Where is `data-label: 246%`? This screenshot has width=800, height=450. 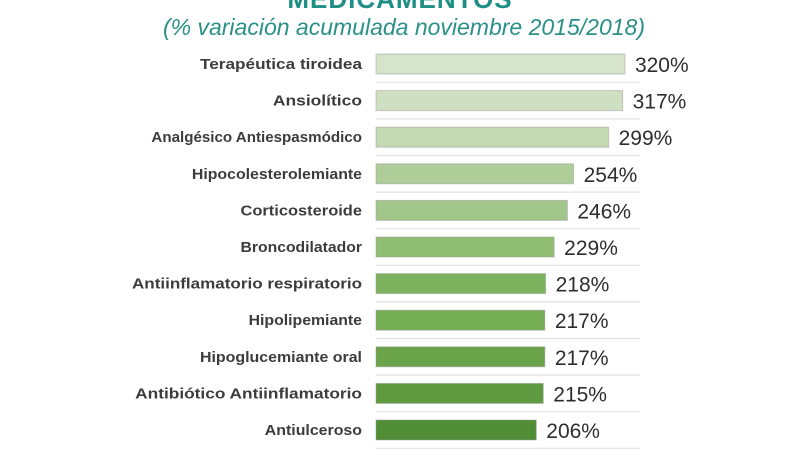 data-label: 246% is located at coordinates (604, 211).